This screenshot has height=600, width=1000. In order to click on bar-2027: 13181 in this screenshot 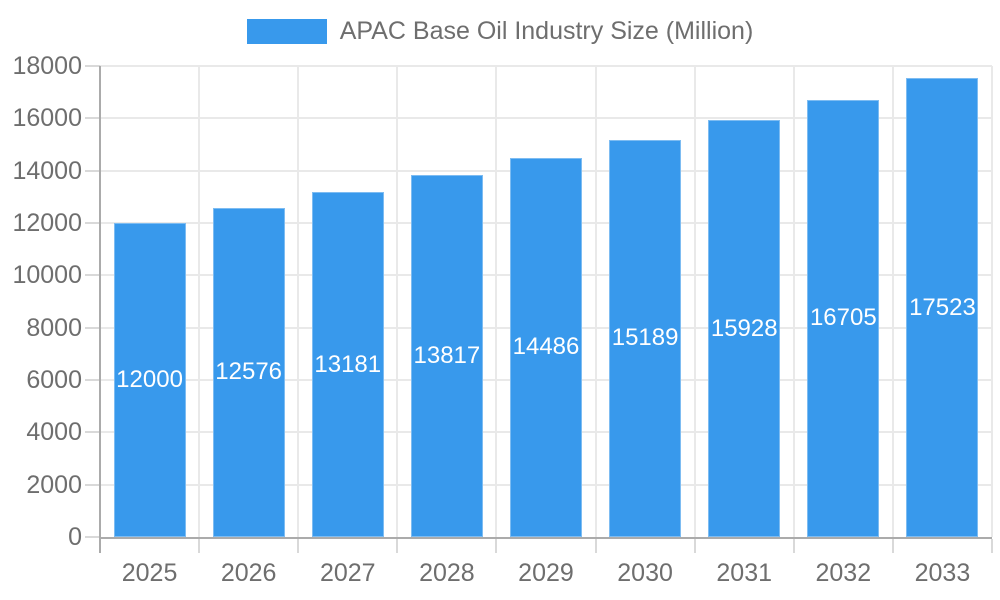, I will do `click(347, 364)`.